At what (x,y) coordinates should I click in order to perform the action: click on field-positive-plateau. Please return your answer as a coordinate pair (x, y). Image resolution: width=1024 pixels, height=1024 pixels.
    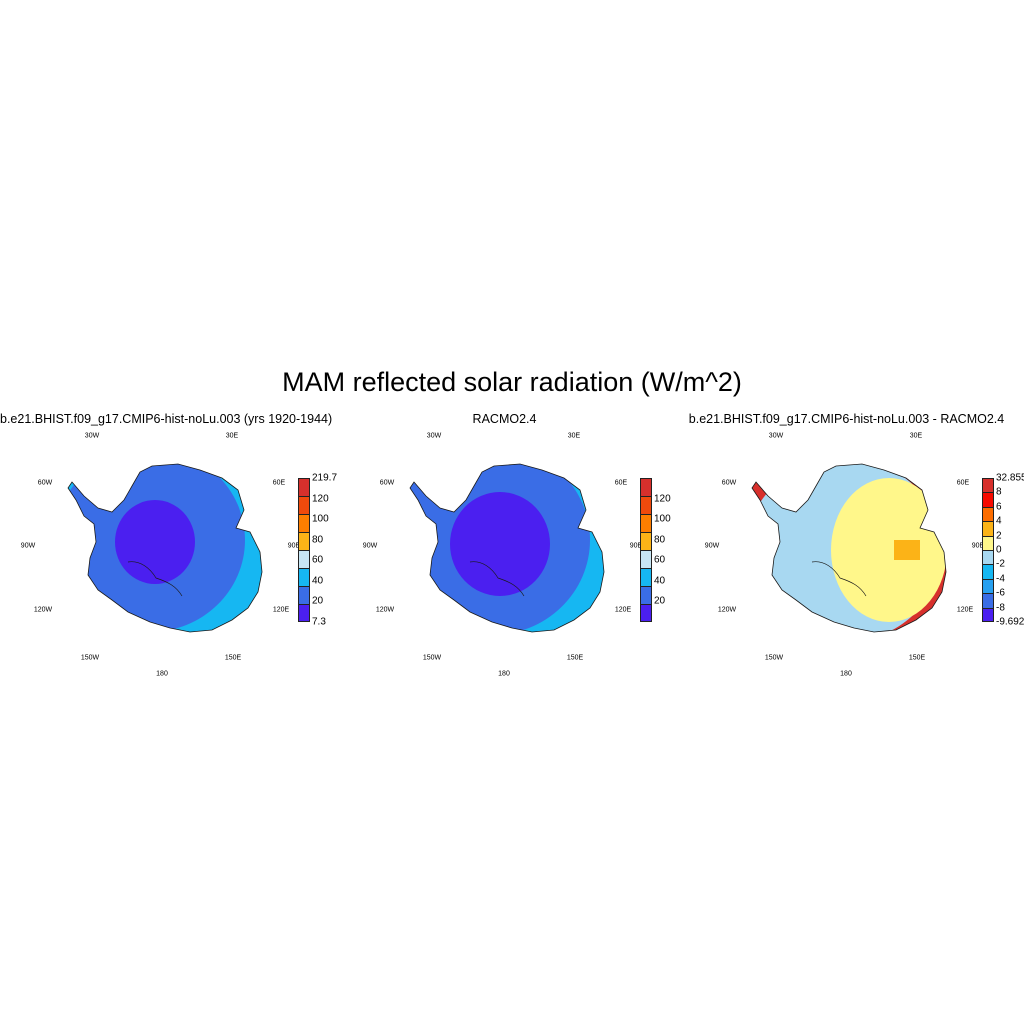
    Looking at the image, I should click on (888, 550).